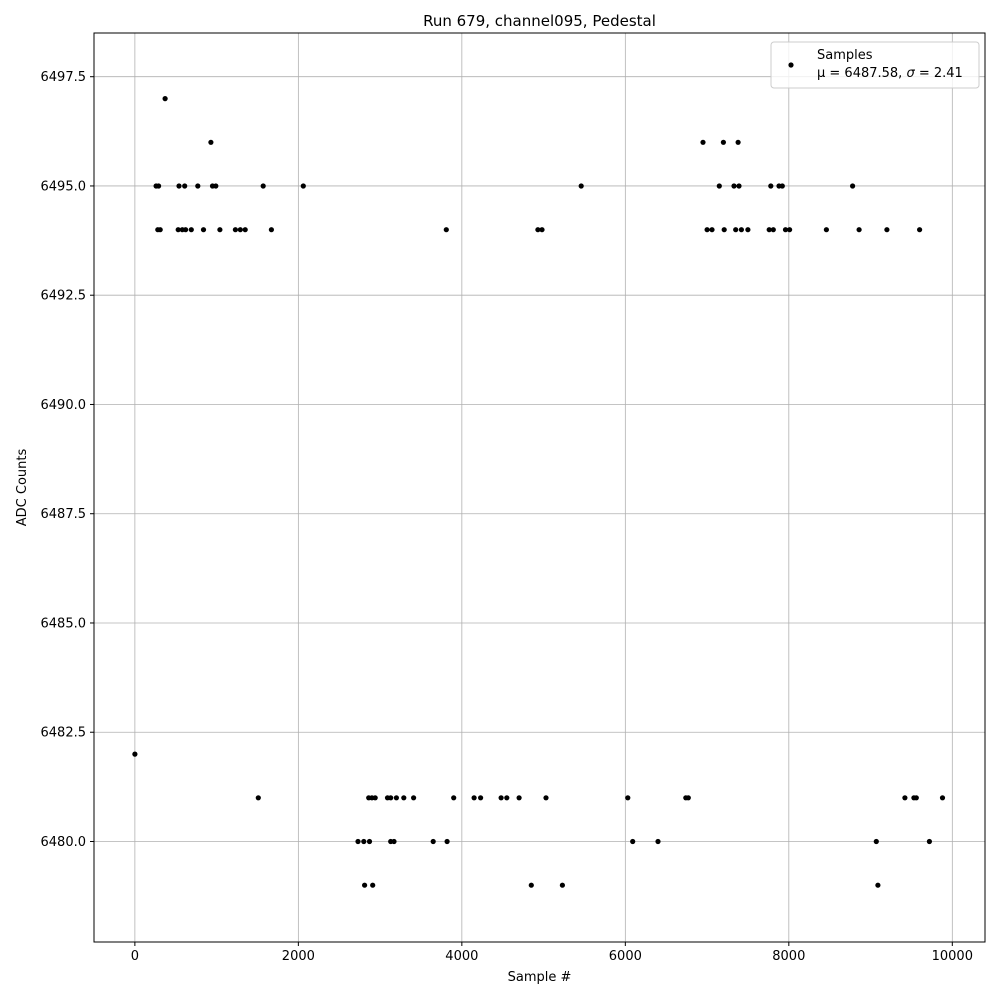  Describe the element at coordinates (952, 956) in the screenshot. I see `x-tick-label: 10000` at that location.